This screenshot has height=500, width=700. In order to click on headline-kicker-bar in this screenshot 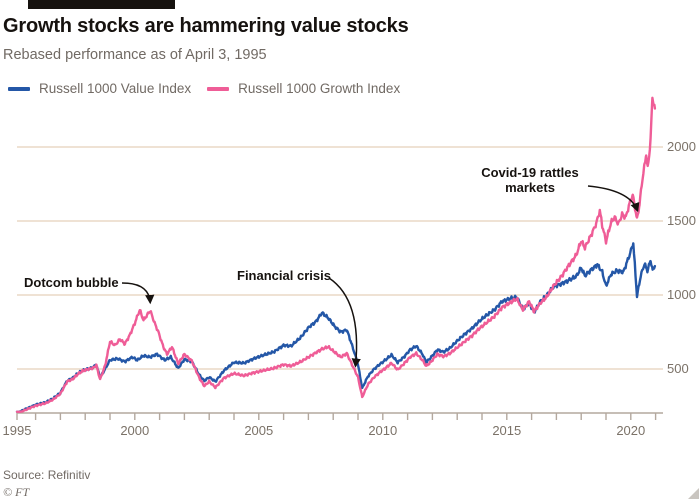, I will do `click(101, 4)`.